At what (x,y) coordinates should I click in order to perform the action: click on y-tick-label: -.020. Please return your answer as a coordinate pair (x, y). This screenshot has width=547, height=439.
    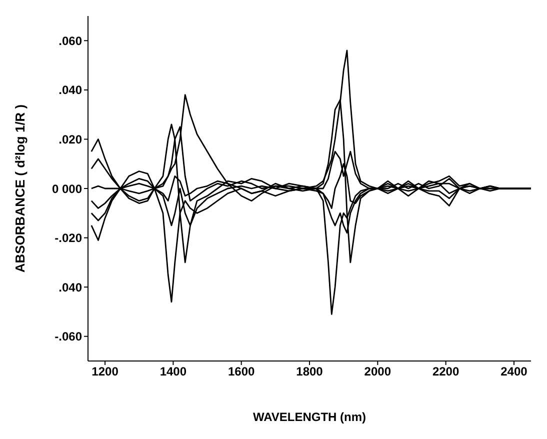
    Looking at the image, I should click on (68, 238).